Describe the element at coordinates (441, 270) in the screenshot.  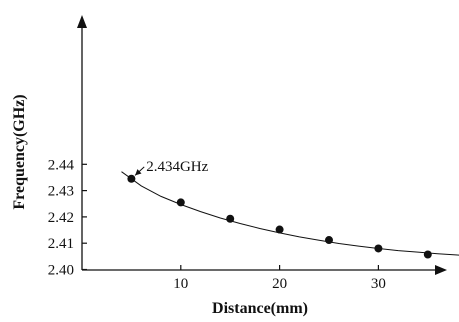
I see `x-axis-arrow-icon` at that location.